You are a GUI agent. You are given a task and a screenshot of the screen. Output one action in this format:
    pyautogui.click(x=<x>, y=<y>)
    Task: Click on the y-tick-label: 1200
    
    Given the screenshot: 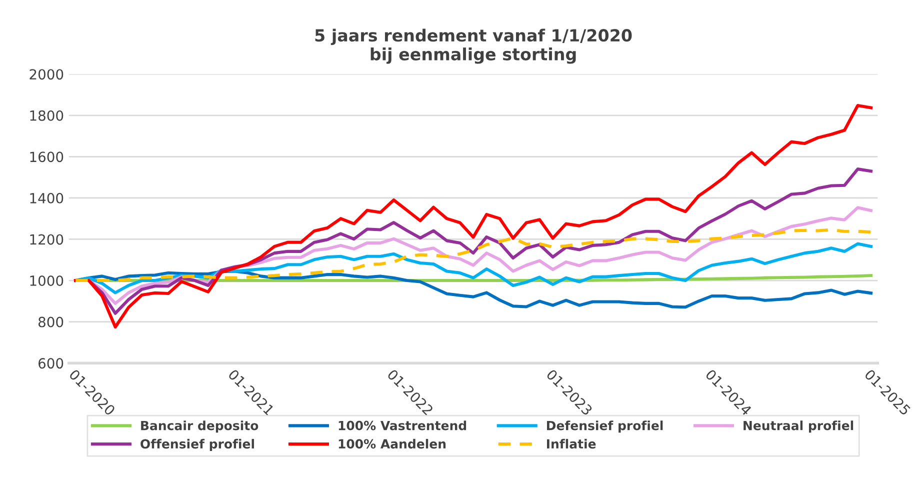 What is the action you would take?
    pyautogui.click(x=47, y=239)
    